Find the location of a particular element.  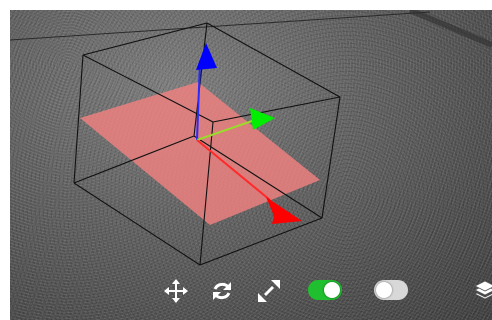

x-axis-handle is located at coordinates (284, 210).